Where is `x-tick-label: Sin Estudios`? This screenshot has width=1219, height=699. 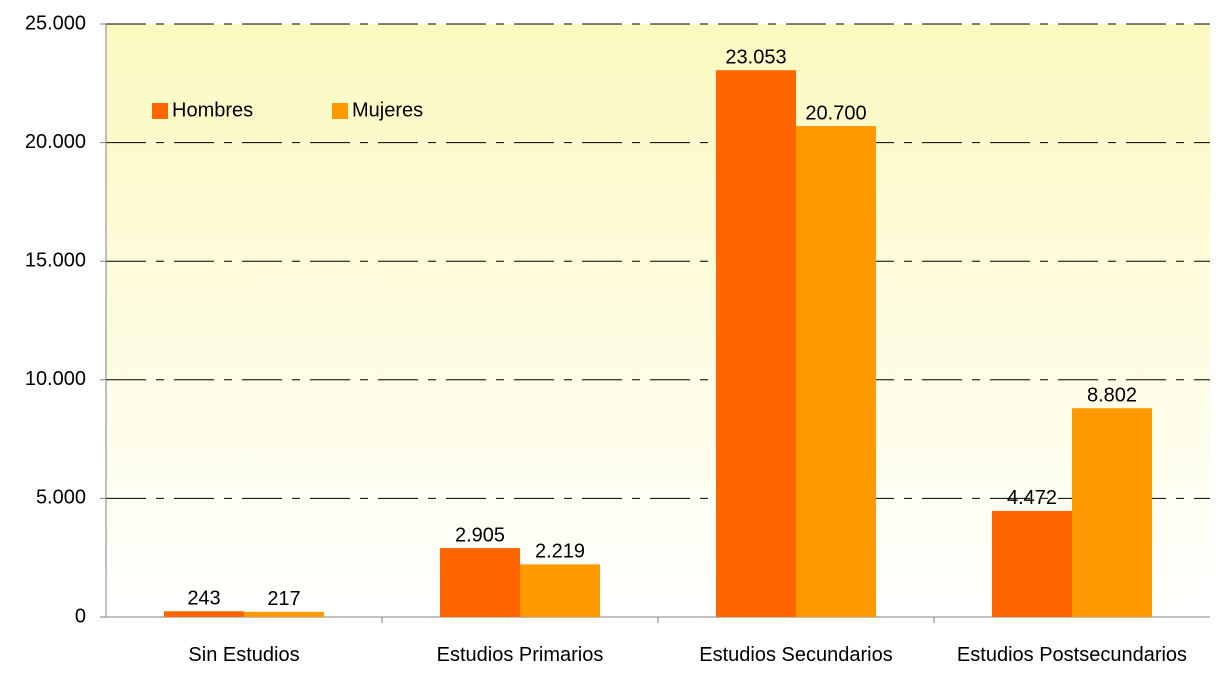
x-tick-label: Sin Estudios is located at coordinates (244, 655).